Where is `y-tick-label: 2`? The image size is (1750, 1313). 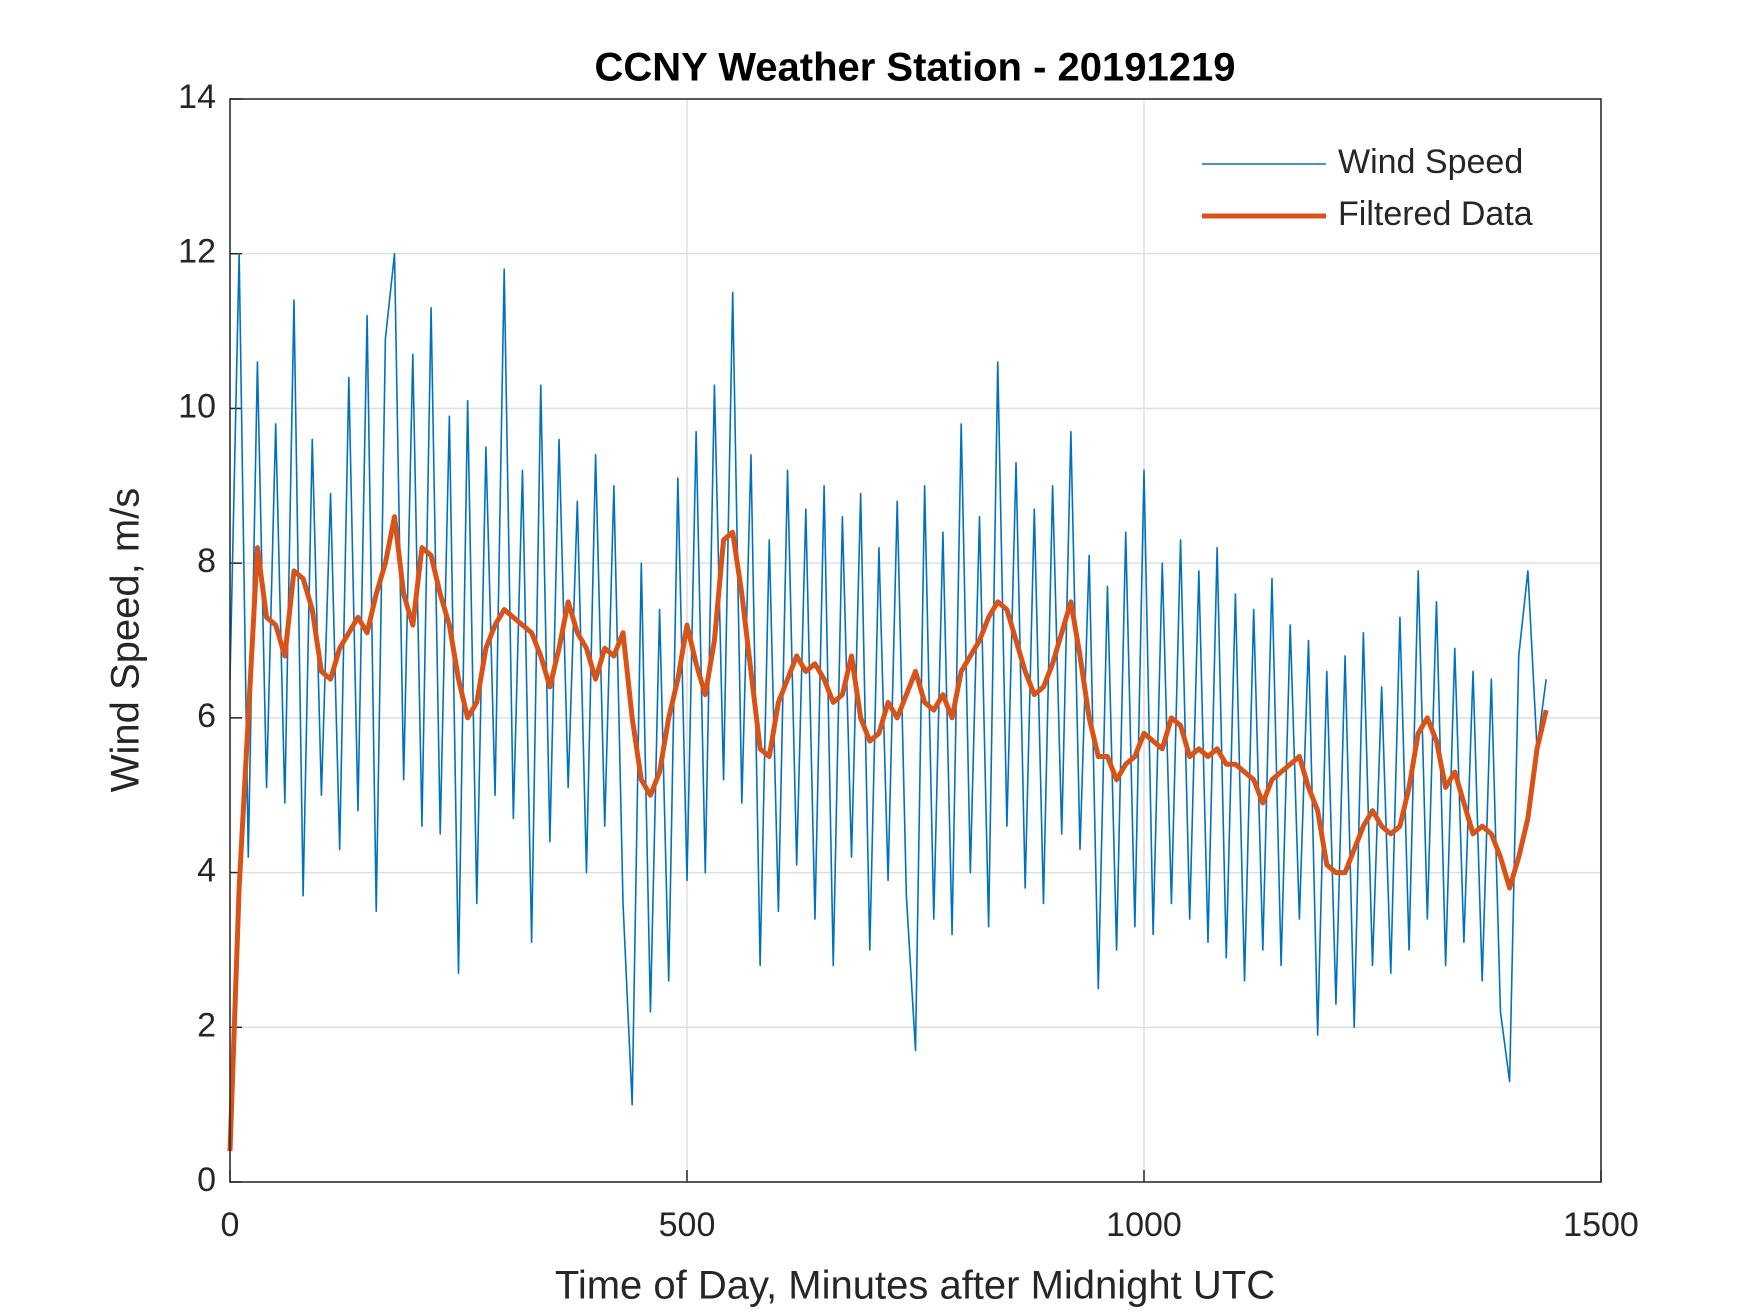
y-tick-label: 2 is located at coordinates (206, 1025).